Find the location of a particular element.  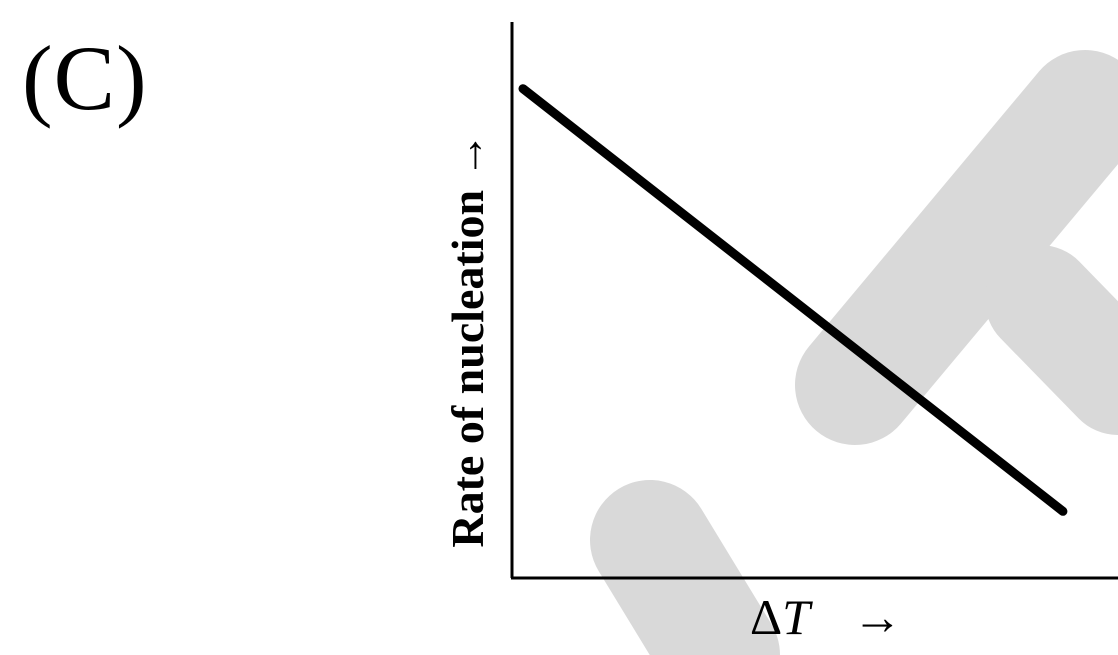

x-axis-title: ΔT → is located at coordinates (826, 617).